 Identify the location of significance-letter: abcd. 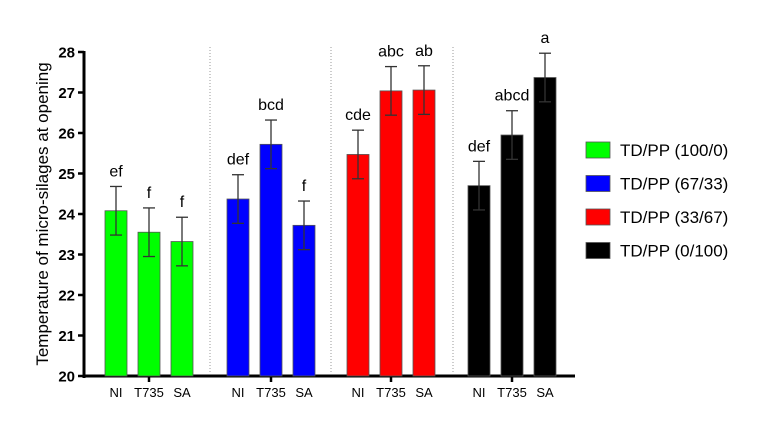
(512, 96).